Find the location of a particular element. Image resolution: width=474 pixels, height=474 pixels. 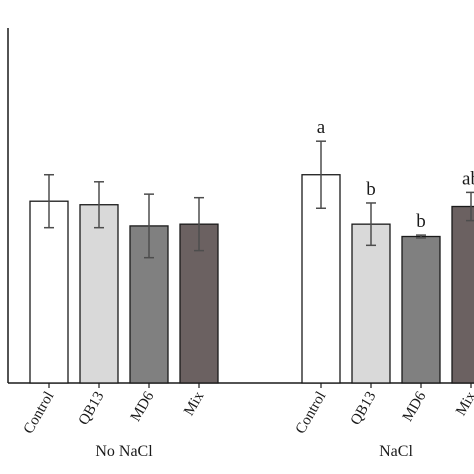

group-label: NaCl is located at coordinates (396, 451).